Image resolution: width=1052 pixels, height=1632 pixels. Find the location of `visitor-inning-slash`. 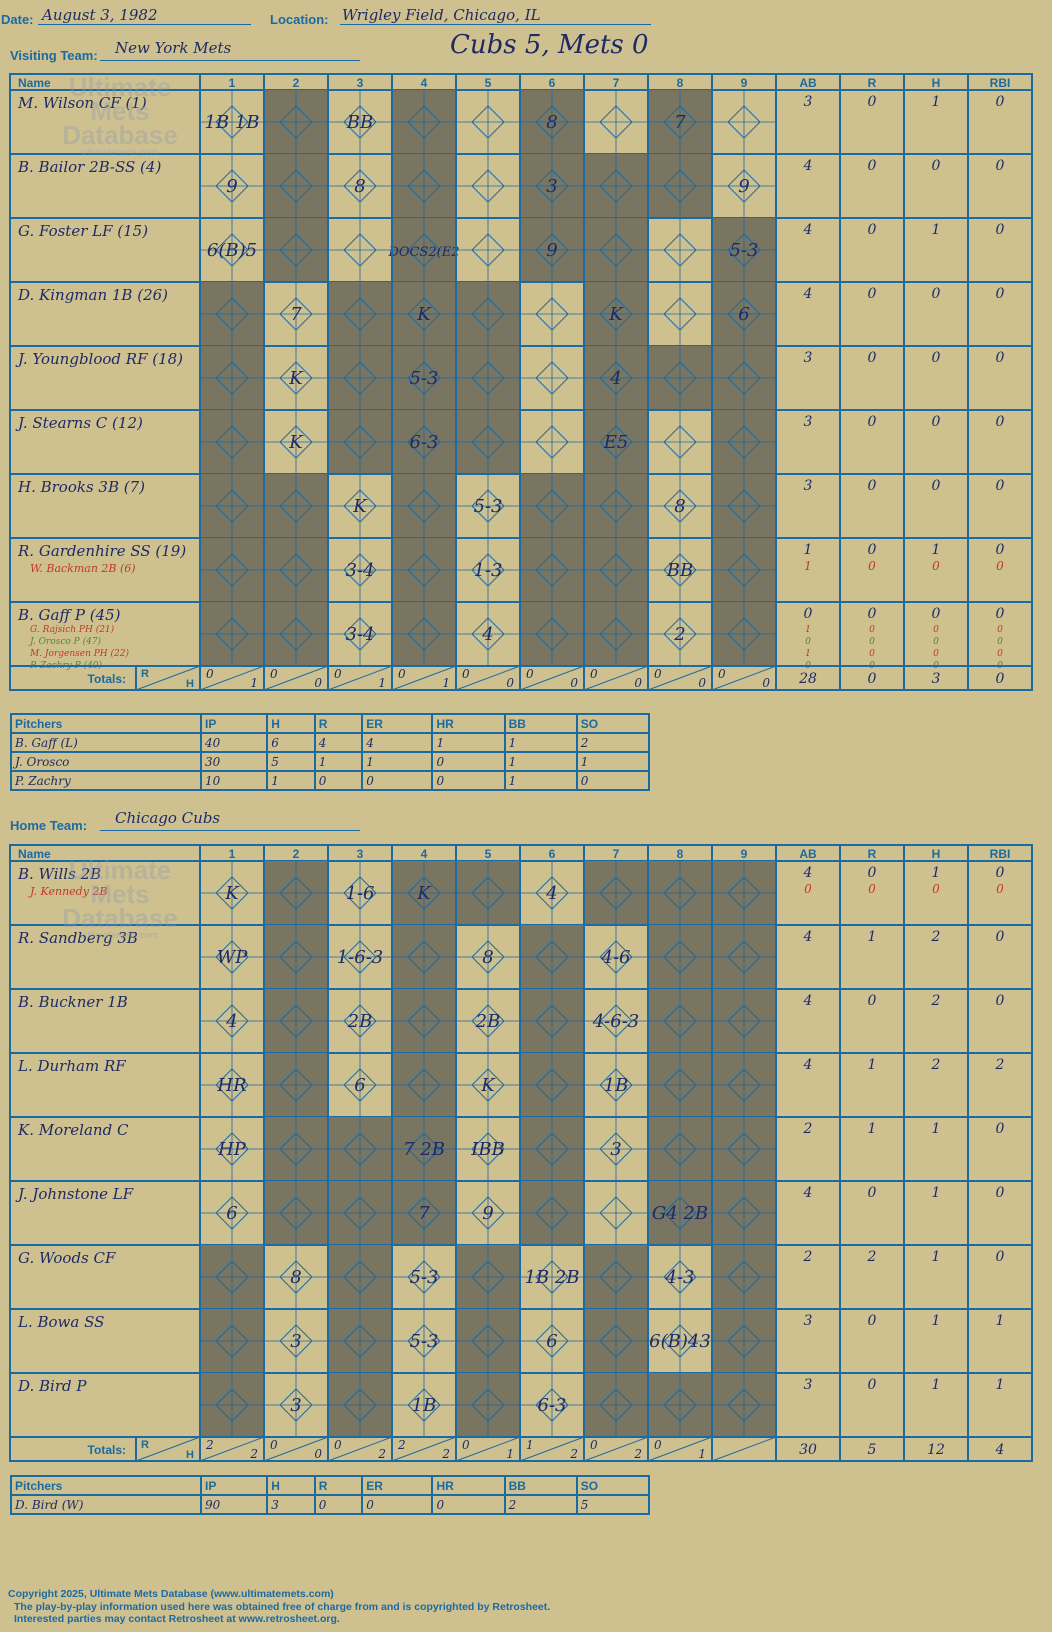

visitor-inning-slash is located at coordinates (296, 678).